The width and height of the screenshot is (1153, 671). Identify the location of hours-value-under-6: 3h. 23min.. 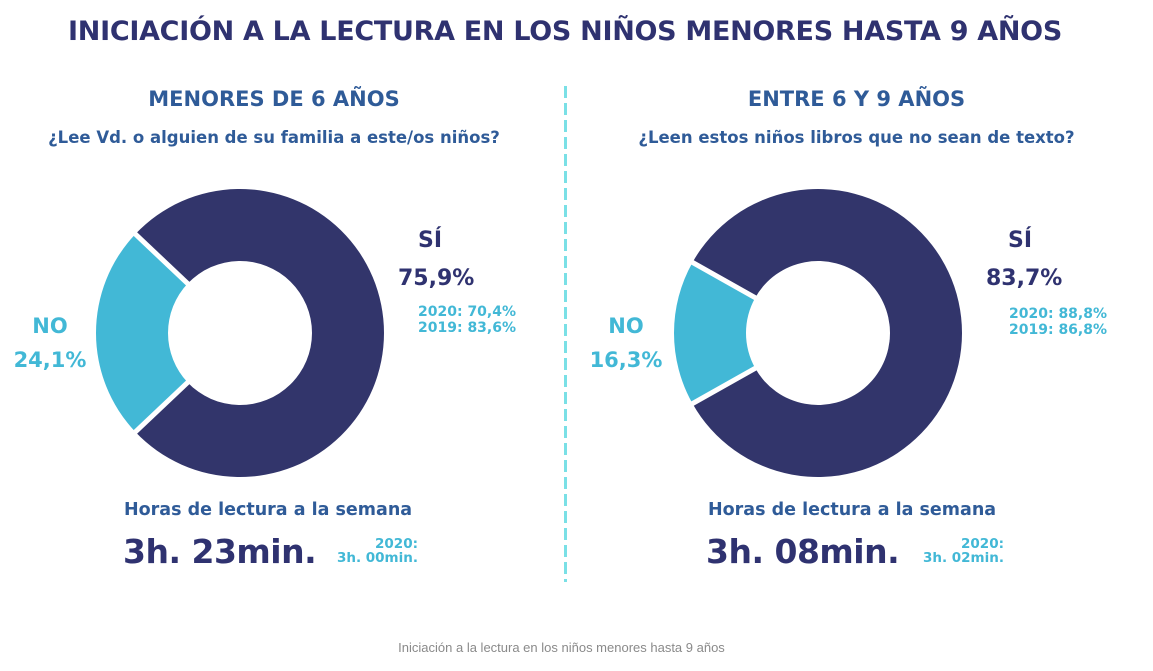
(220, 551).